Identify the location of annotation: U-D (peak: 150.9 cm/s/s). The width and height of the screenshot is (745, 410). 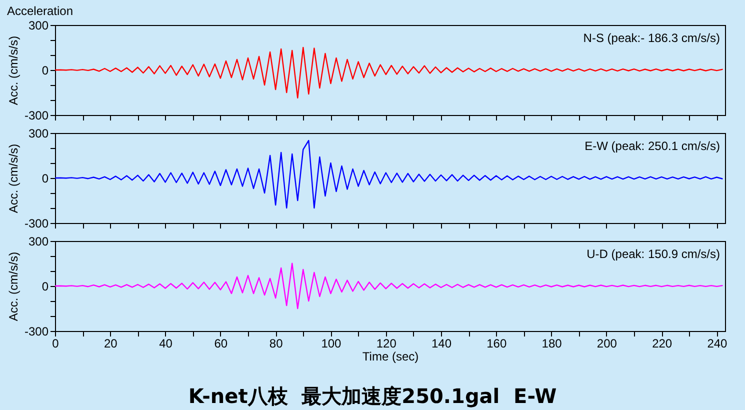
(653, 254).